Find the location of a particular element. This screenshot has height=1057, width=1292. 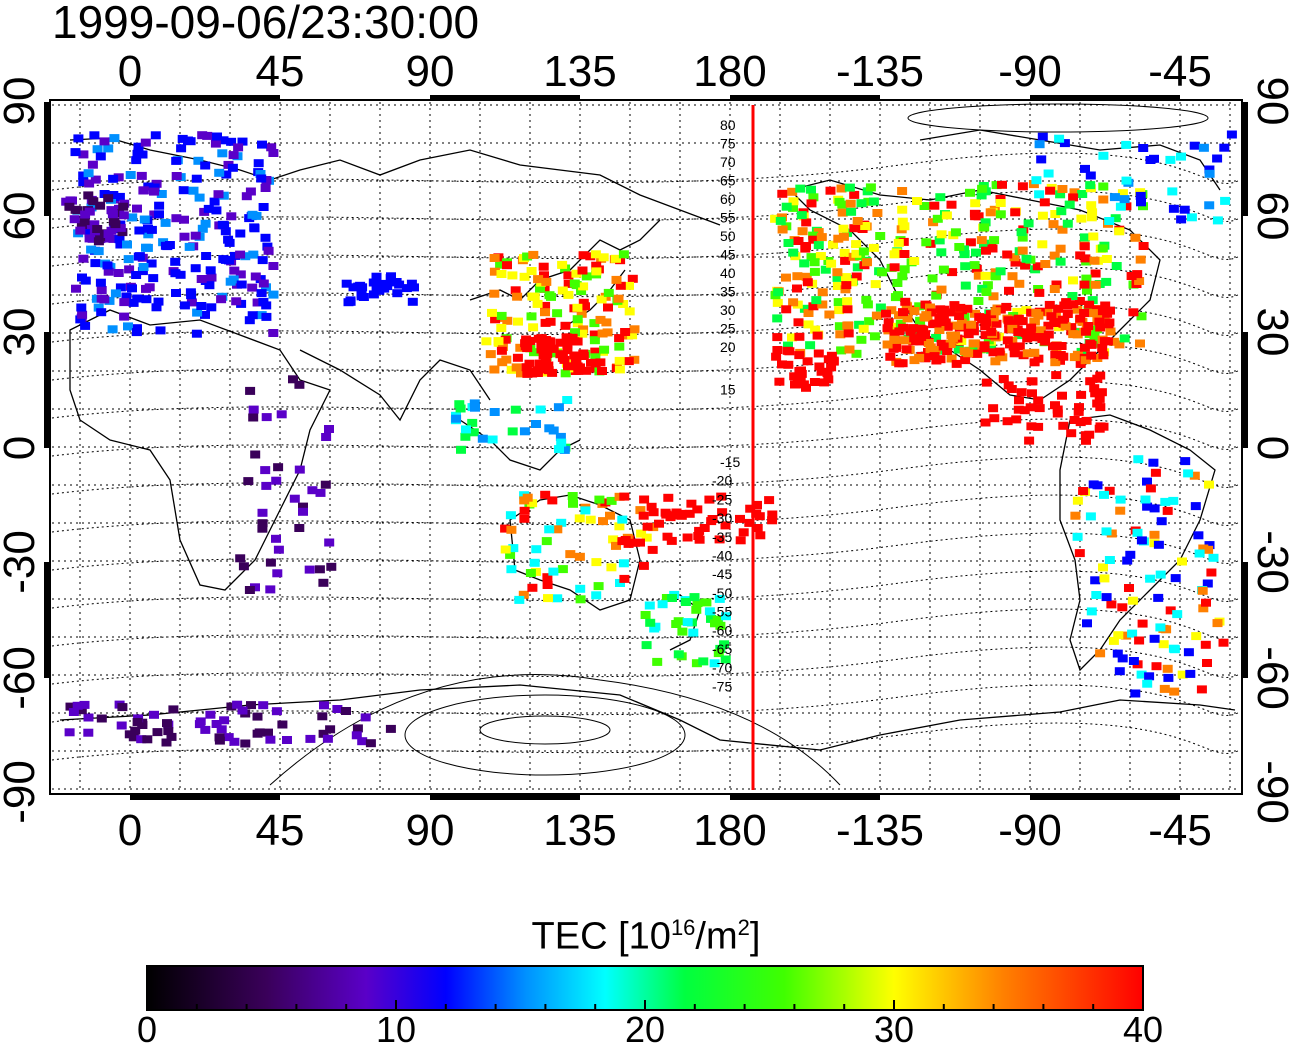

colorbar-title: TEC [1016/m2] is located at coordinates (646, 936).